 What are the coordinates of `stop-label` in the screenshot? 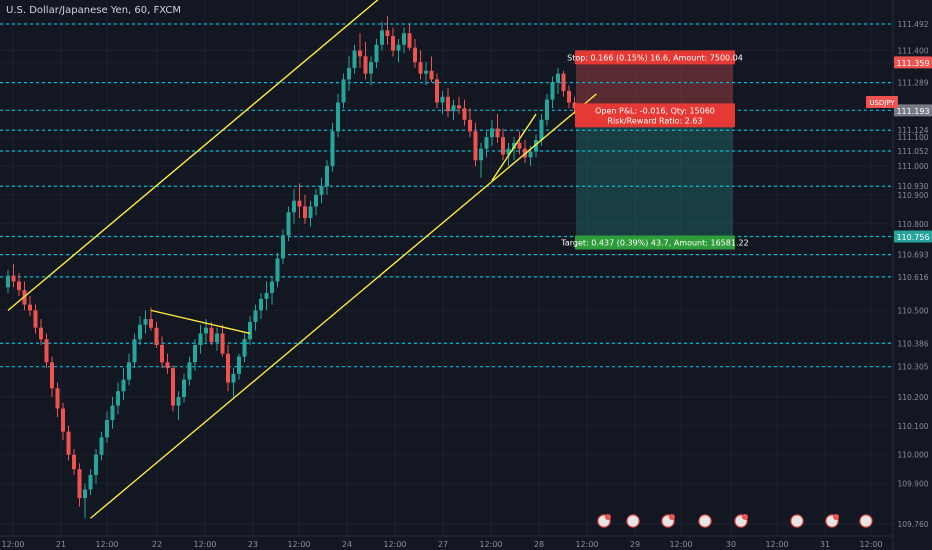 It's located at (655, 57).